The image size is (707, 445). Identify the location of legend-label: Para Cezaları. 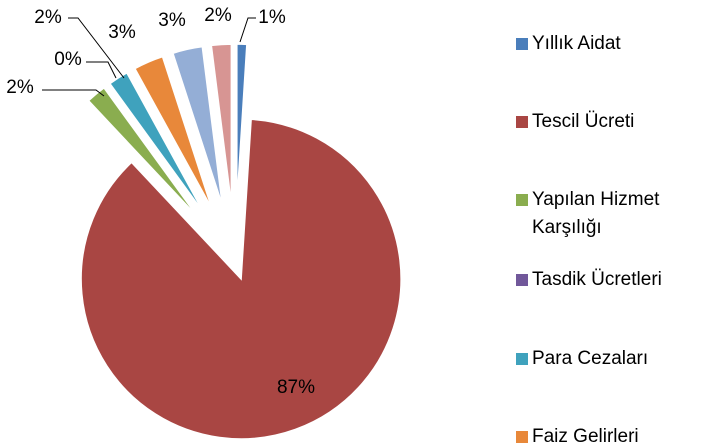
(590, 358).